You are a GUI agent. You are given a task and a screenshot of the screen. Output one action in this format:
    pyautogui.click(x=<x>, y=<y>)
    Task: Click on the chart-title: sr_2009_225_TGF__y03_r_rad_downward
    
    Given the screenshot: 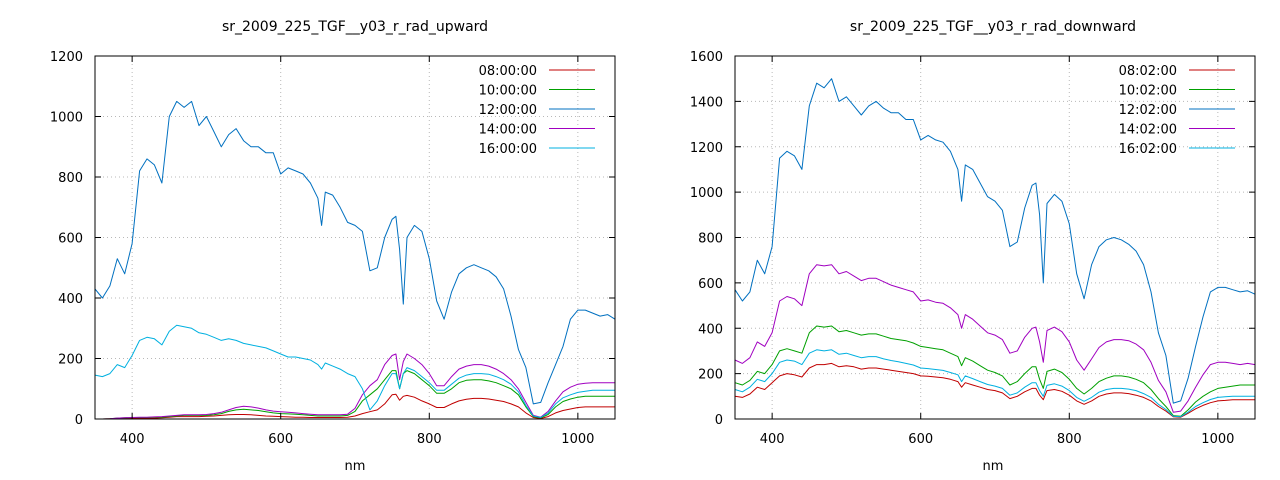 What is the action you would take?
    pyautogui.click(x=993, y=27)
    